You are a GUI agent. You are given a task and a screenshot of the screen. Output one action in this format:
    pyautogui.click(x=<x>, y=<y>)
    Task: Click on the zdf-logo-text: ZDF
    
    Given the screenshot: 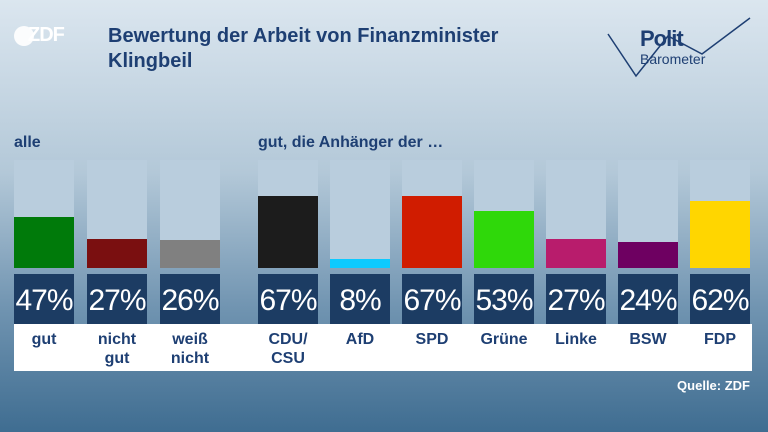 What is the action you would take?
    pyautogui.click(x=46, y=35)
    